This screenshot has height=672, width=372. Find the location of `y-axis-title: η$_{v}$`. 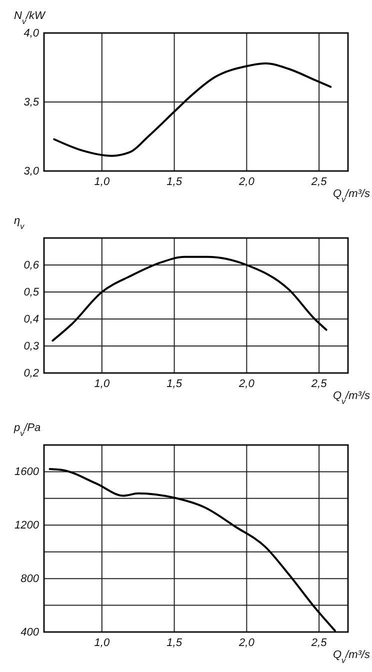

y-axis-title: η$_{v}$ is located at coordinates (20, 222).